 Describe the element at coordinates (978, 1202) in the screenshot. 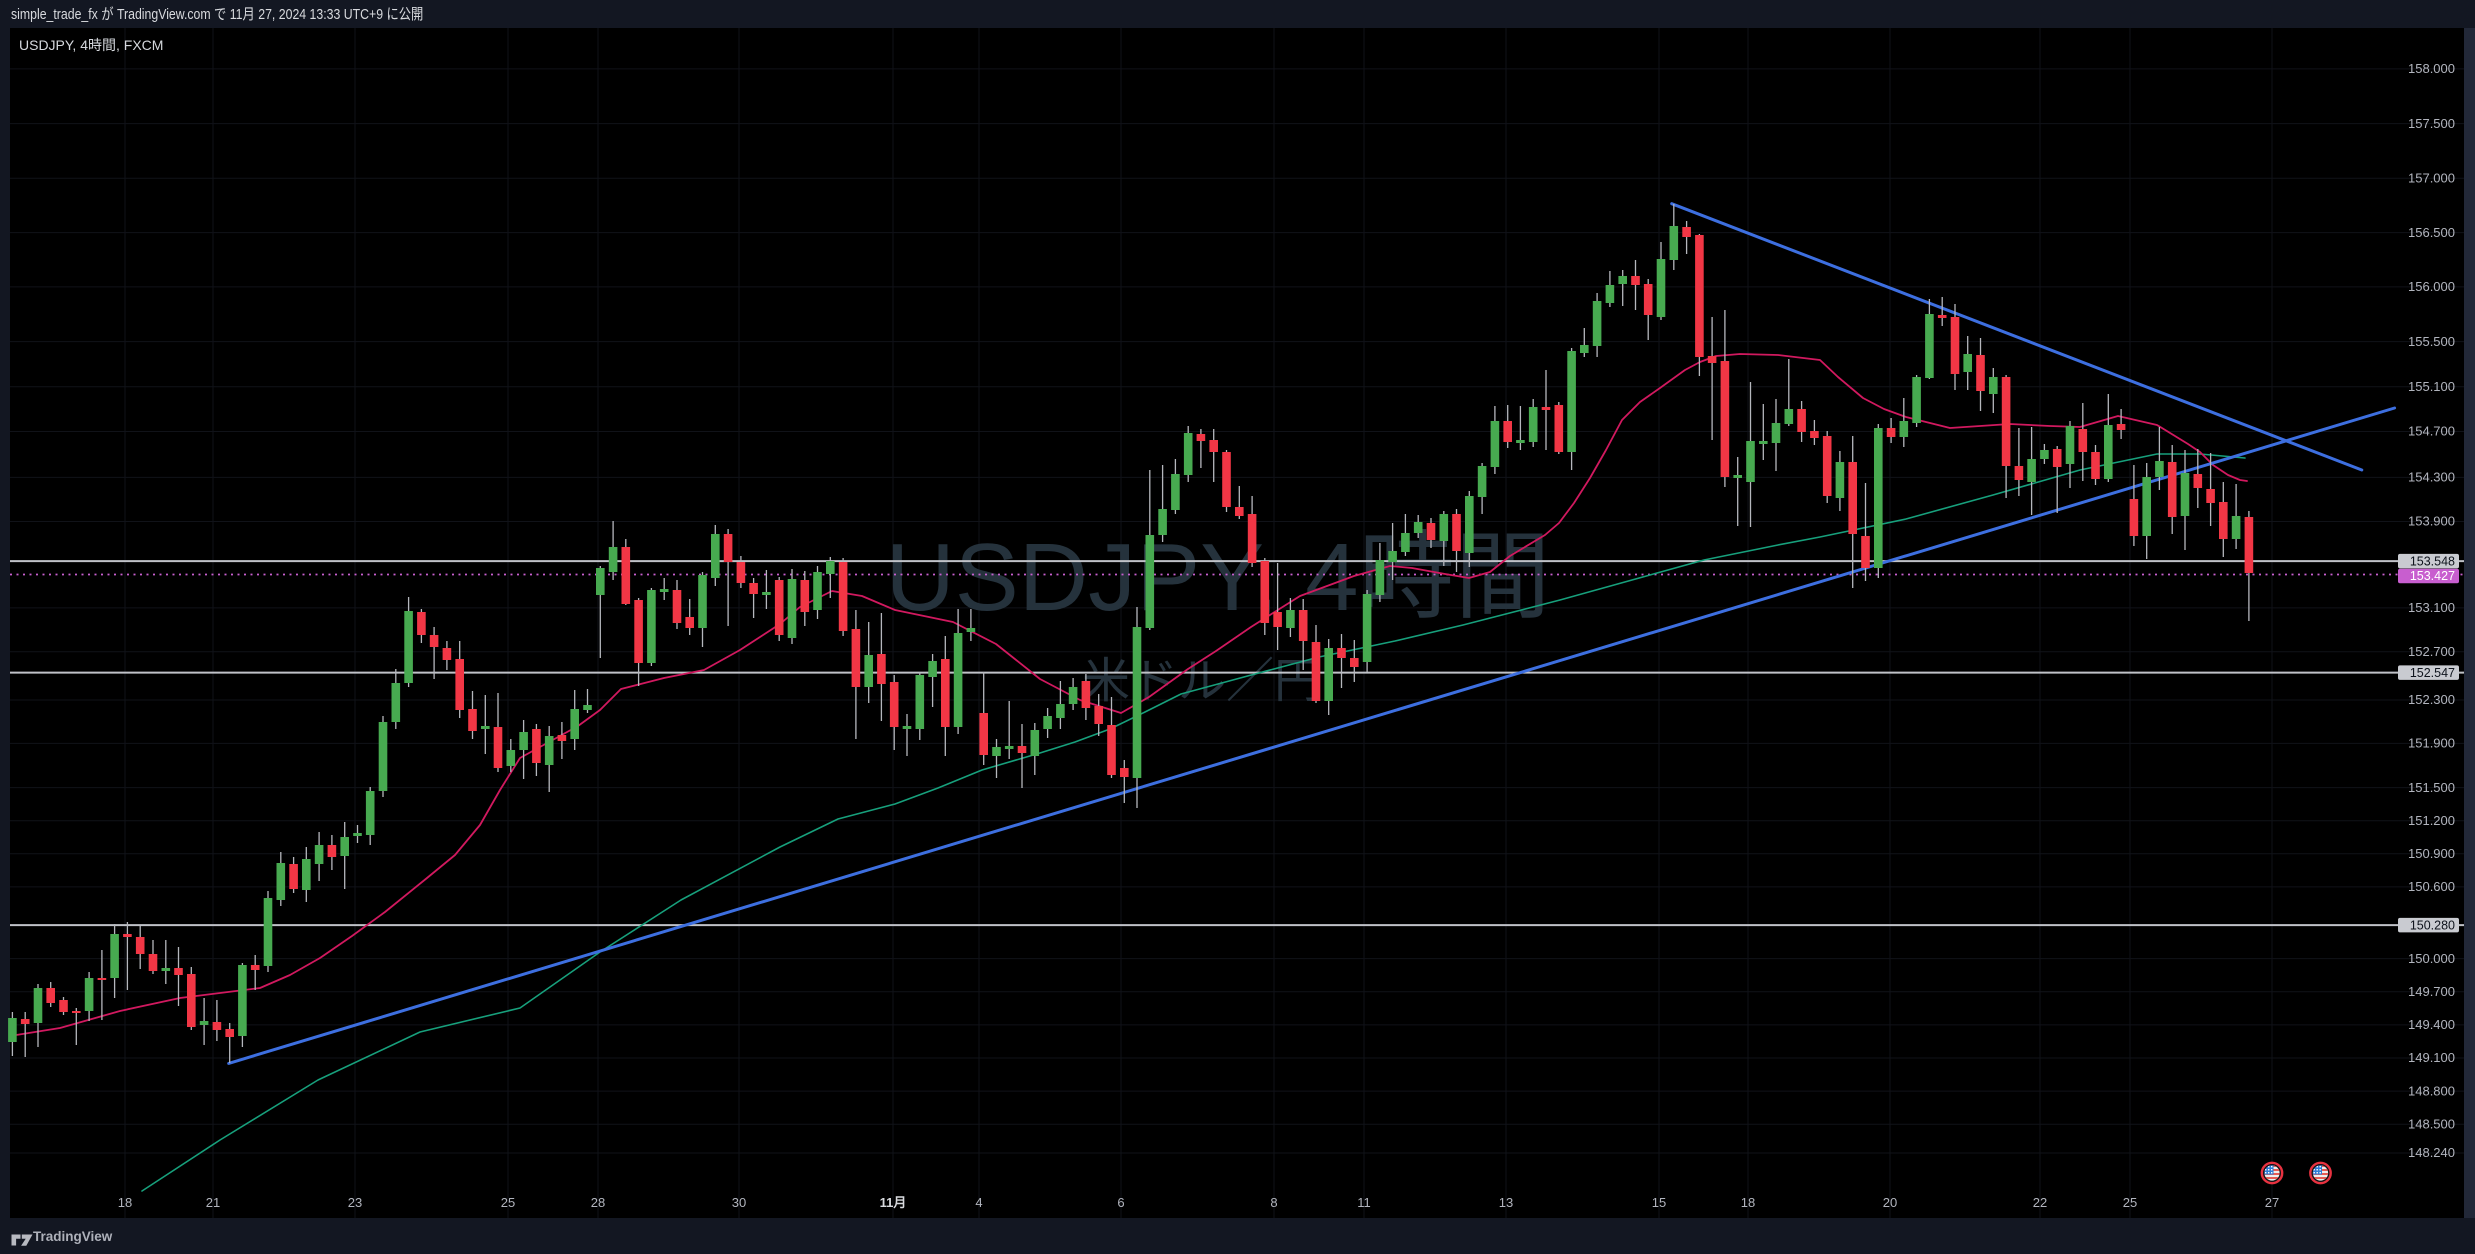

I see `svg-text: 4` at that location.